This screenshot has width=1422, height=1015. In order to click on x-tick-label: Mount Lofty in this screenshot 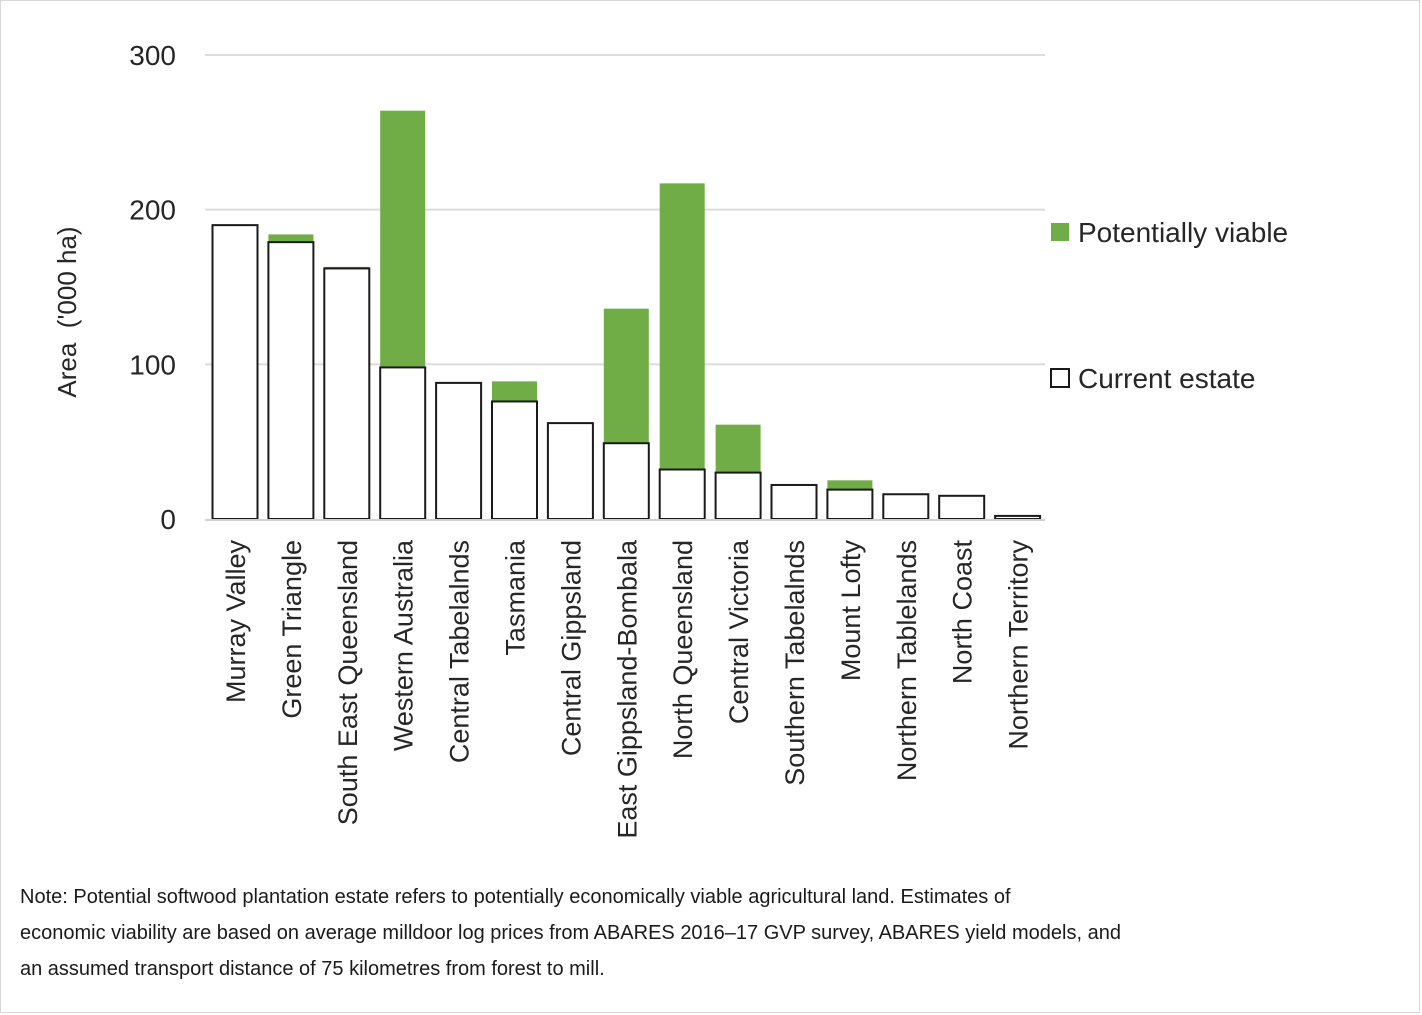, I will do `click(851, 611)`.